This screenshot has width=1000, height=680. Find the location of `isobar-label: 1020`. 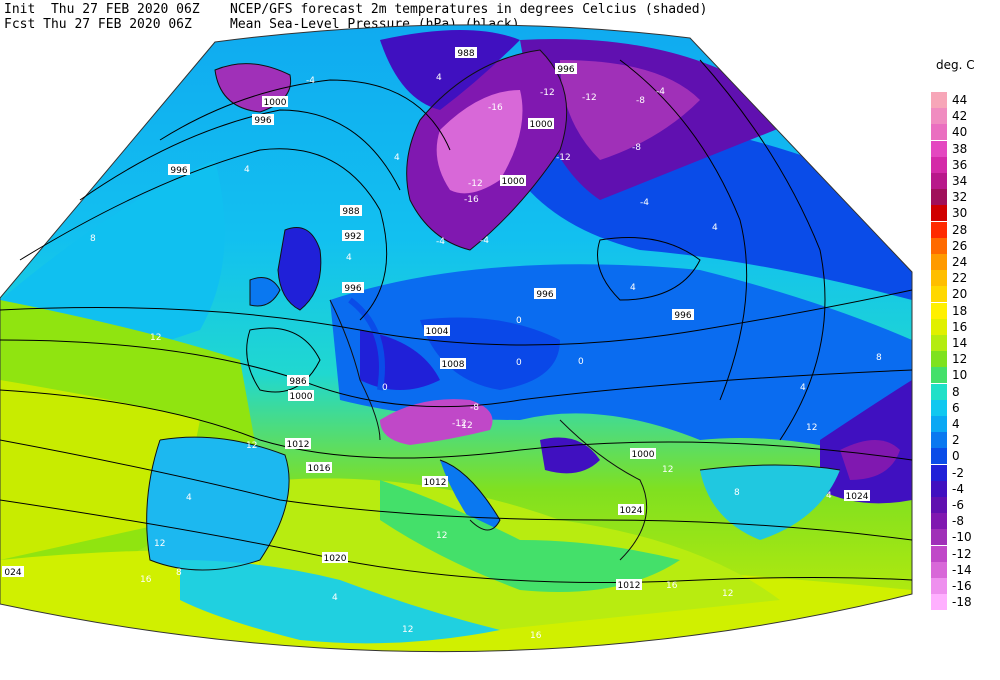

isobar-label: 1020 is located at coordinates (335, 558).